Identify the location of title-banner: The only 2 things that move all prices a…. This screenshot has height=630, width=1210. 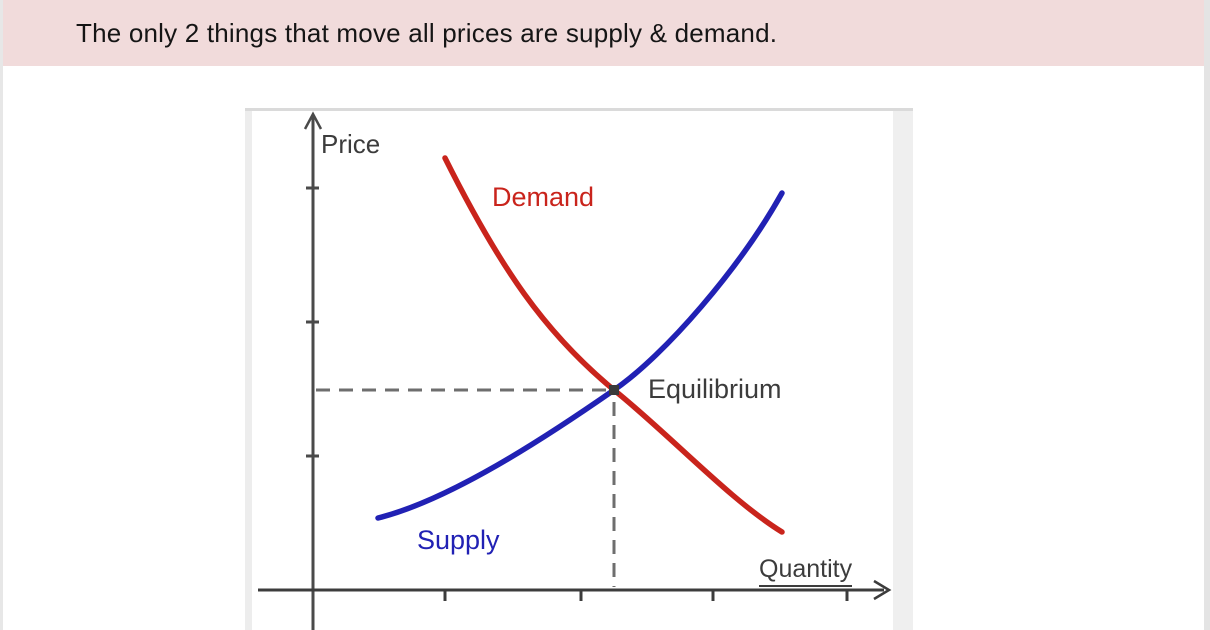
(603, 33).